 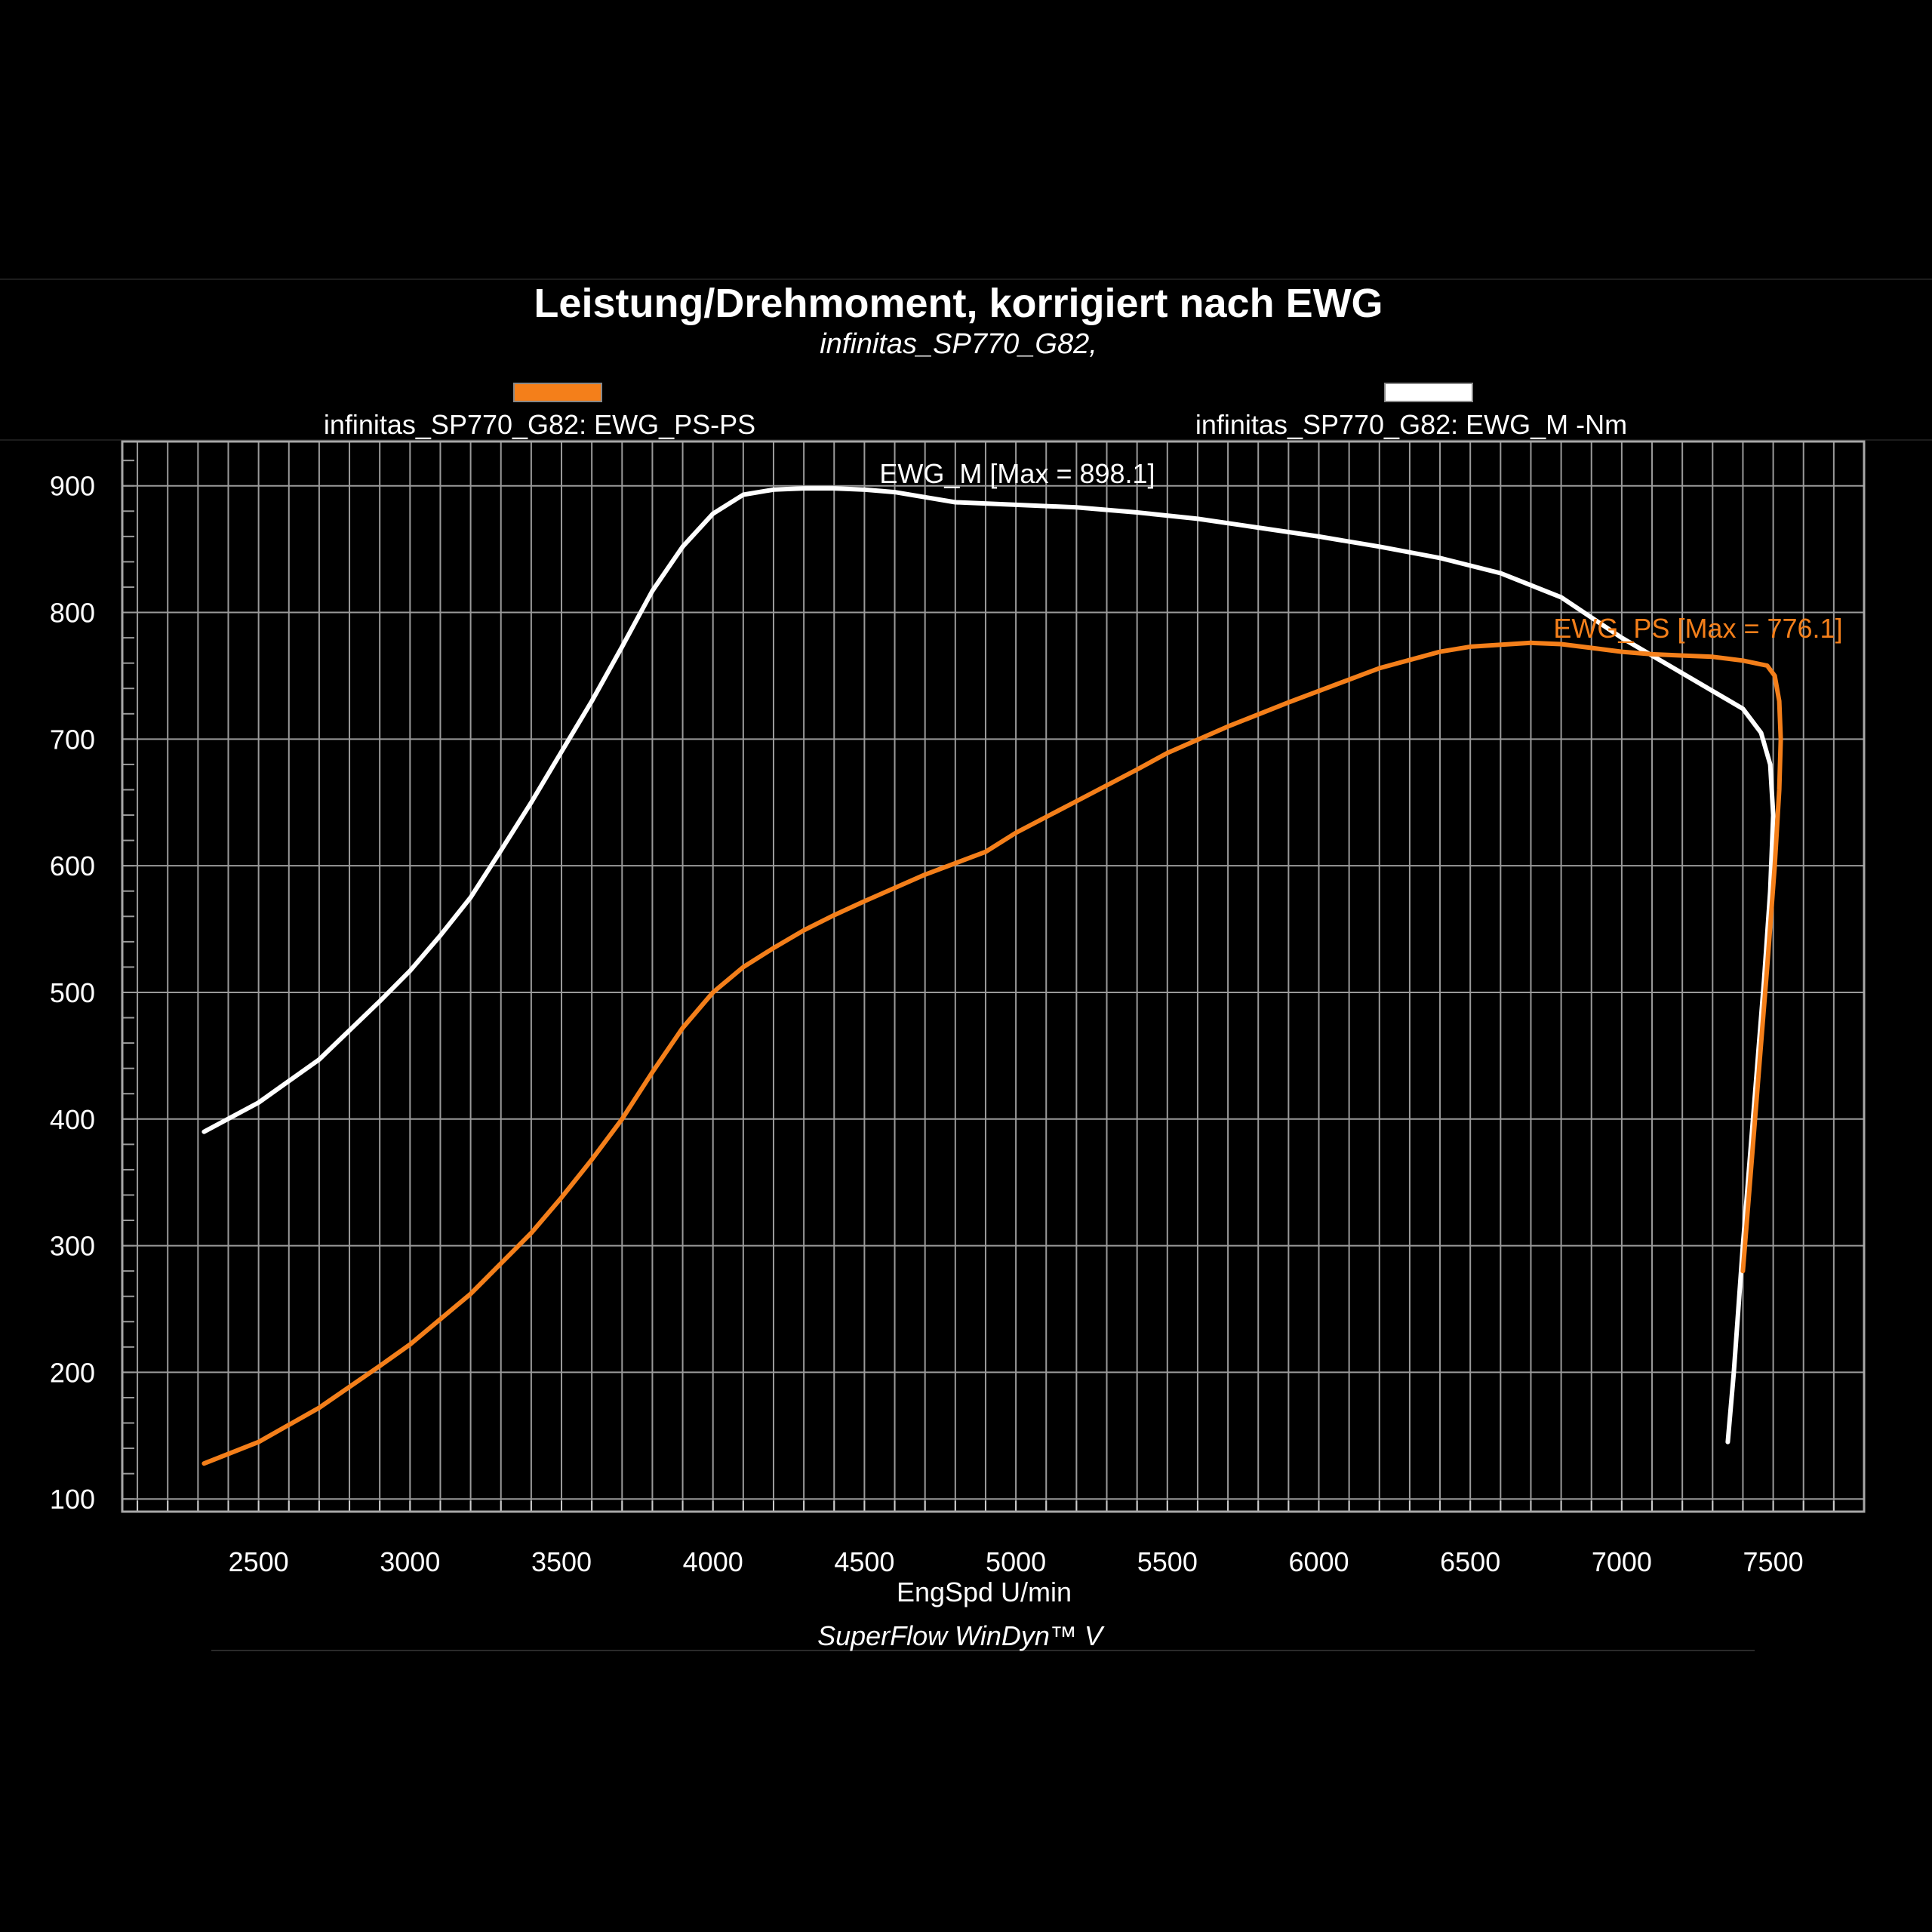 I want to click on series-annotation-nm: EWG_M [Max = 898.1], so click(x=1017, y=473).